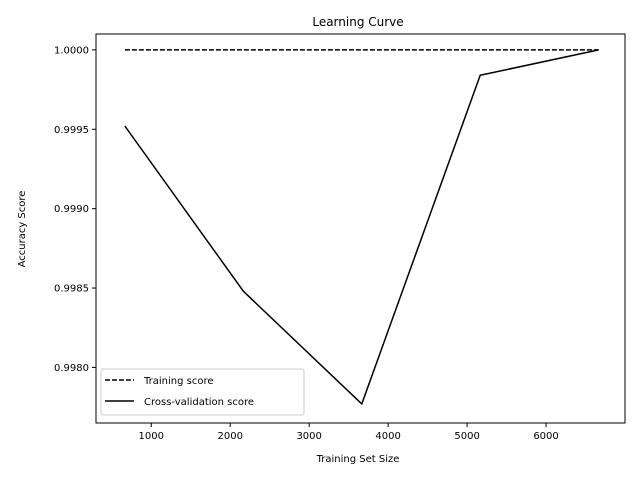 The width and height of the screenshot is (640, 480). Describe the element at coordinates (71, 209) in the screenshot. I see `y-tick-label: 0.9990` at that location.